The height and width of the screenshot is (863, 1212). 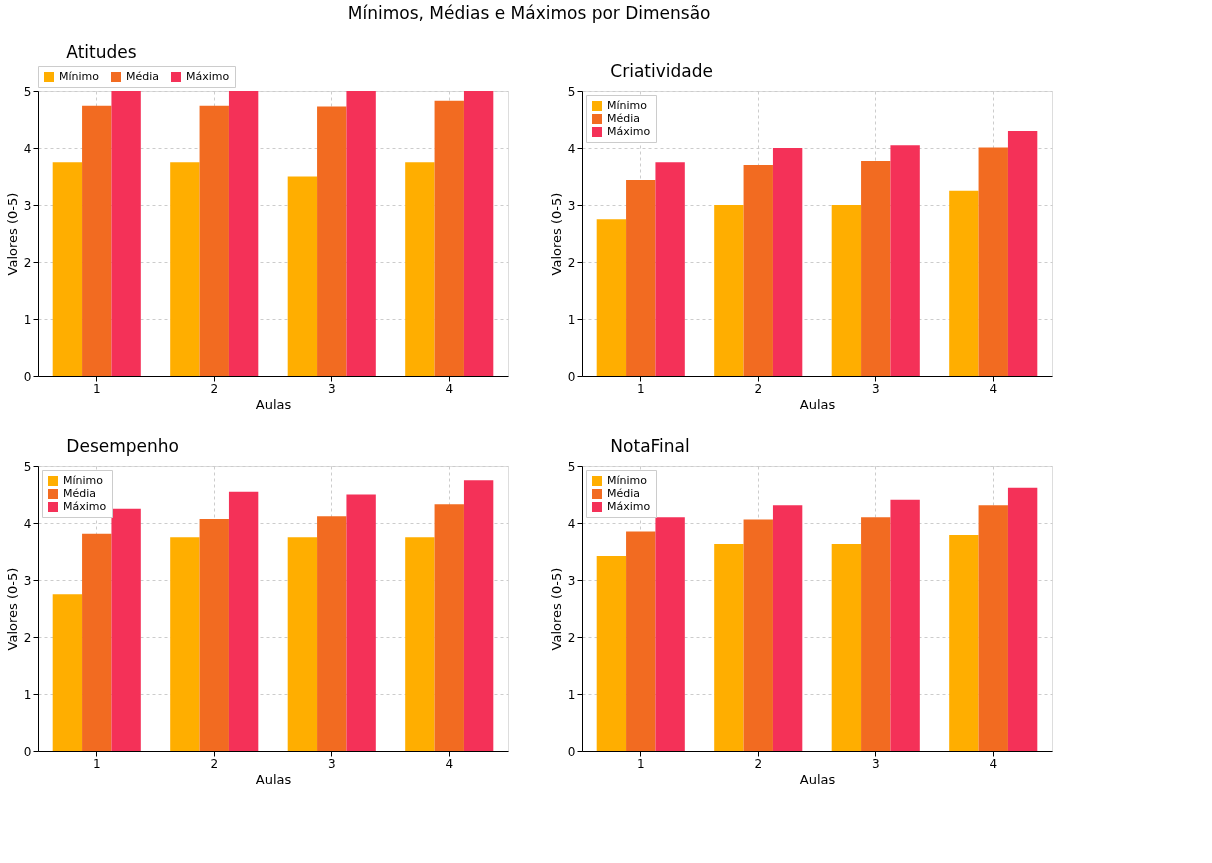 I want to click on text: Mínimos, Médias e Máximos por Dimensão, so click(x=529, y=13).